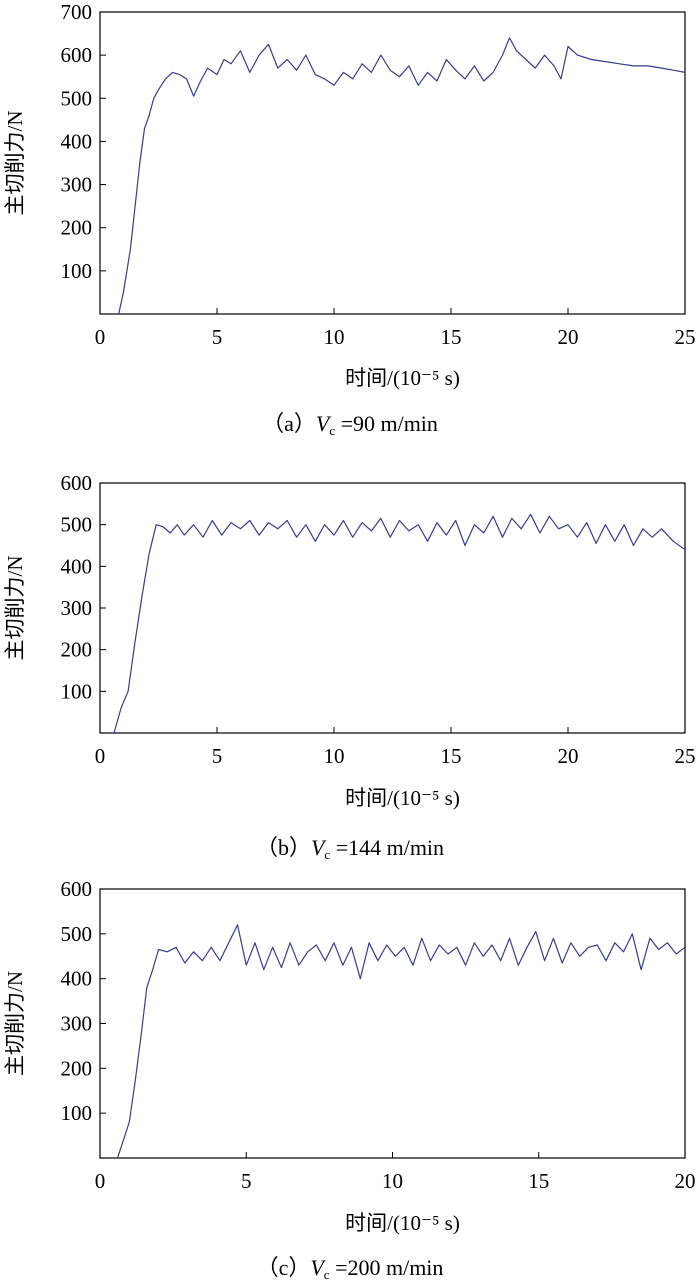  I want to click on caption-c-prefix: （c）, so click(283, 1267).